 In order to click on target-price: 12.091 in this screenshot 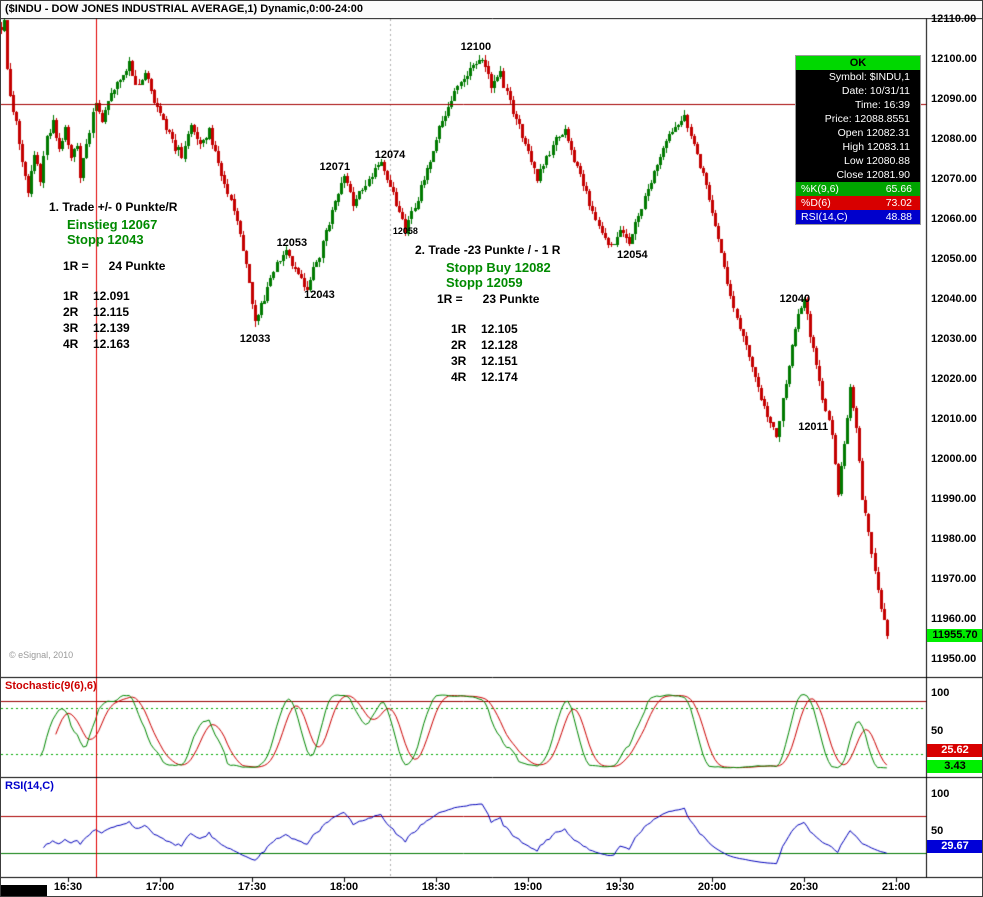, I will do `click(111, 296)`.